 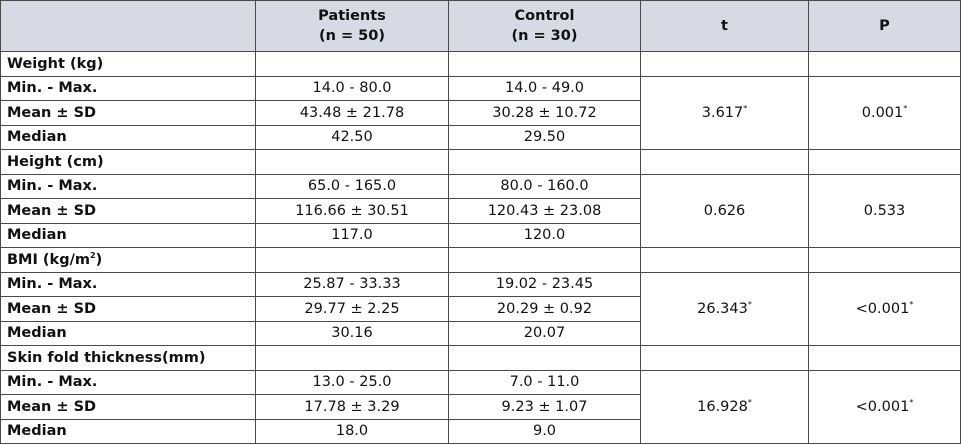 I want to click on t-value: 26.343*, so click(x=724, y=308).